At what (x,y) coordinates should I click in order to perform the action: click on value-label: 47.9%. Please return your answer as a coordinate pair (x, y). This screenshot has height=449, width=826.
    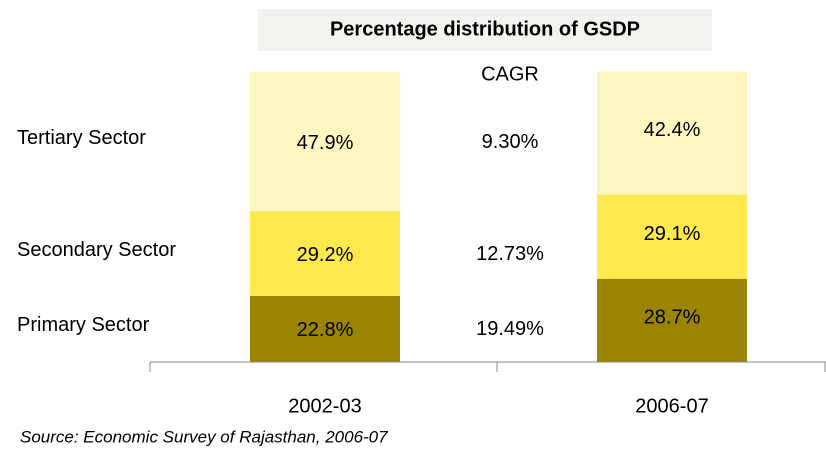
    Looking at the image, I should click on (325, 143).